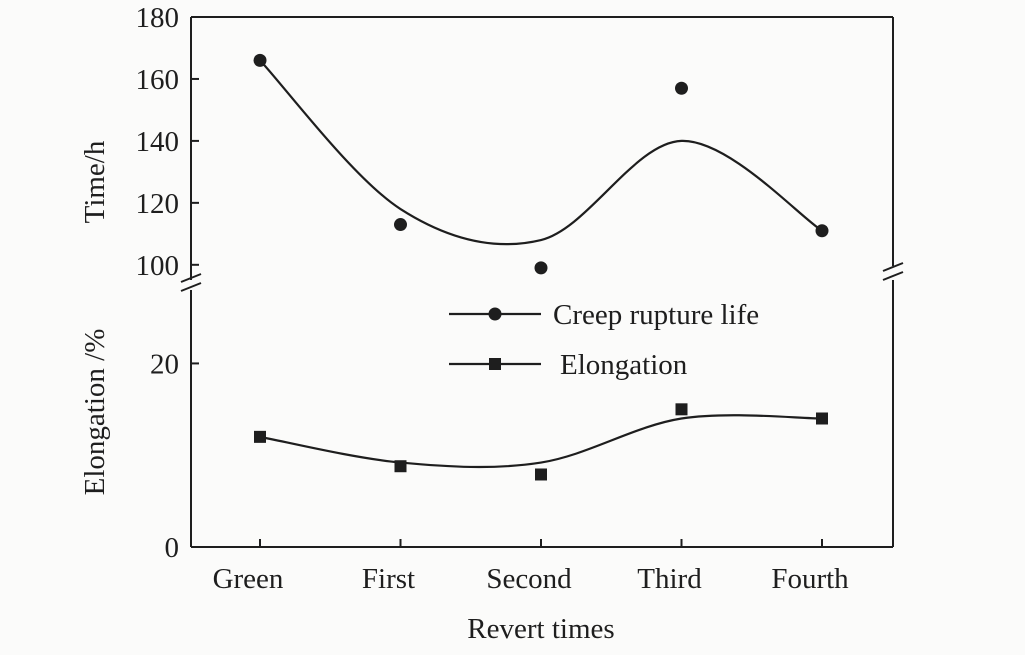 The image size is (1025, 655). I want to click on y-tick-label: 180, so click(158, 18).